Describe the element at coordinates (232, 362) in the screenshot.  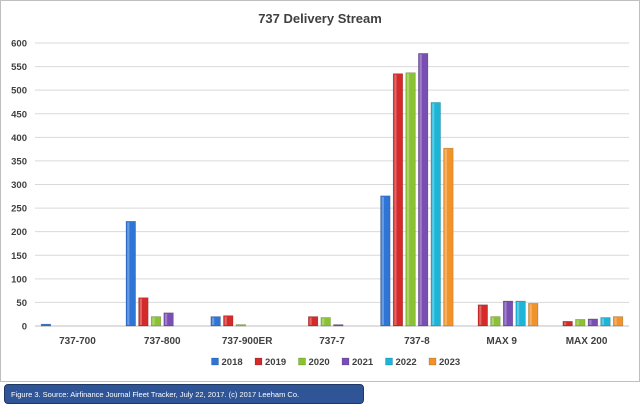
I see `legend-label-2018: 2018` at that location.